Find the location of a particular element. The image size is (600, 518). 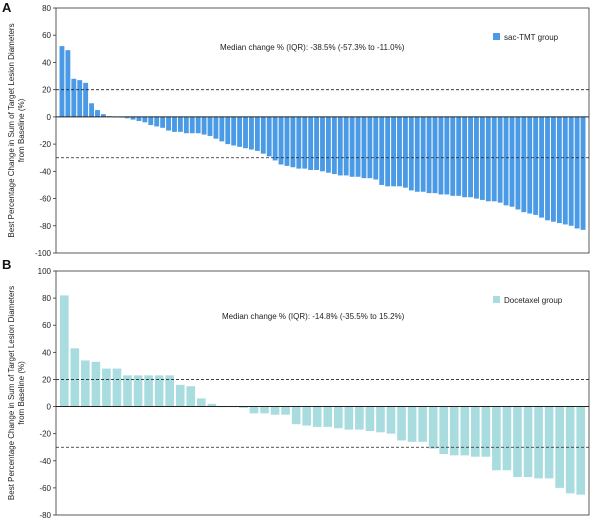

legend-label: sac-TMT group is located at coordinates (531, 37).